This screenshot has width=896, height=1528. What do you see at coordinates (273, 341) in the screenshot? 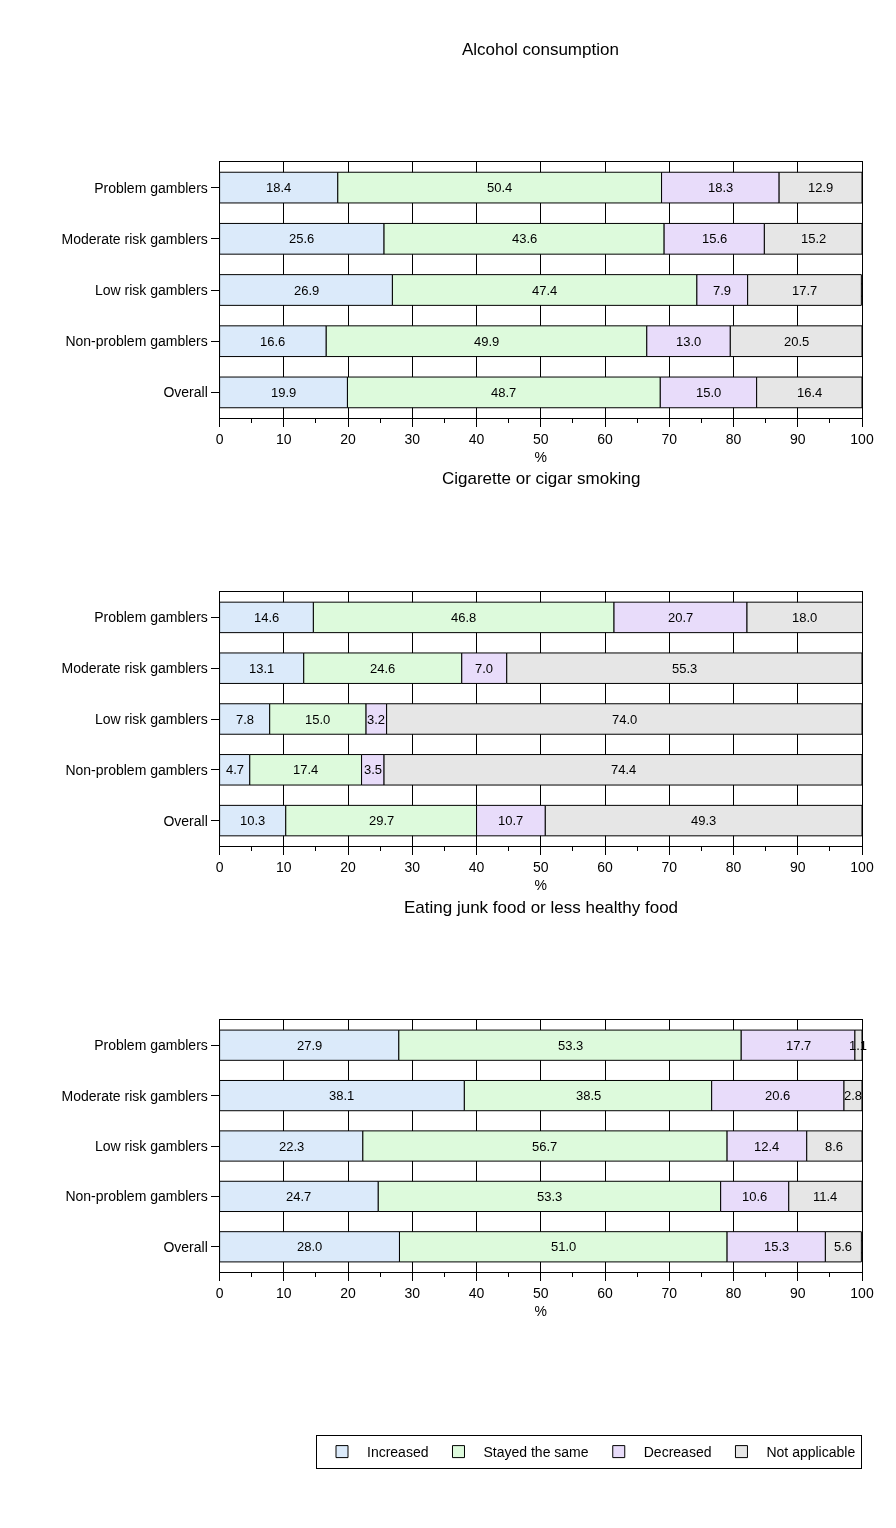
I see `data-label: 16.6` at bounding box center [273, 341].